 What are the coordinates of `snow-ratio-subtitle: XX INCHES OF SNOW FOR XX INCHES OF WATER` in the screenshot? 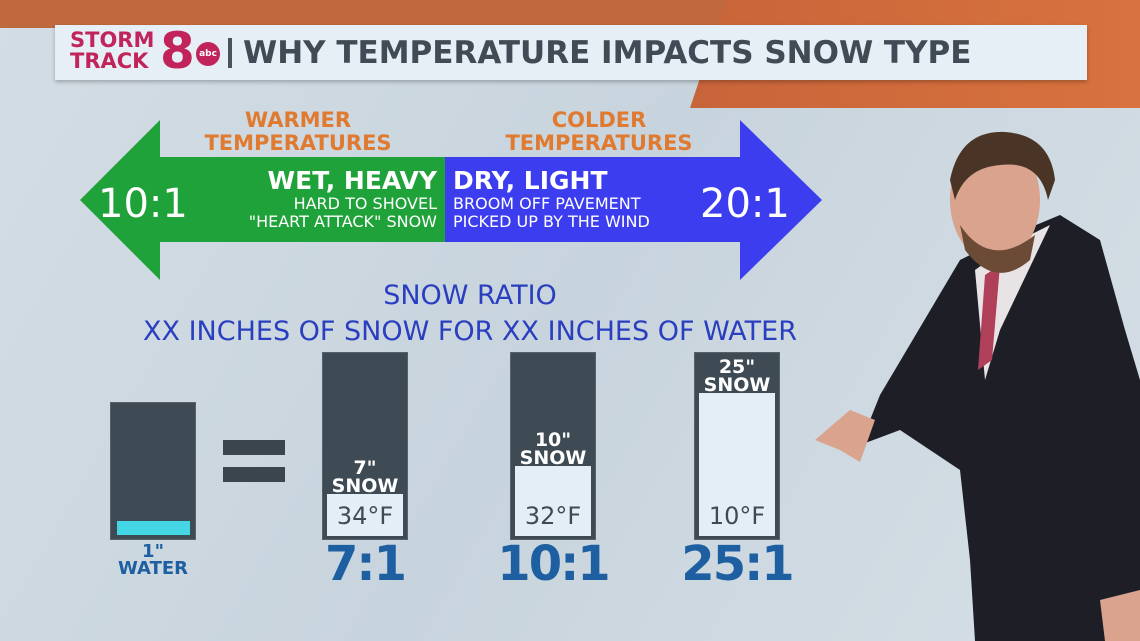 It's located at (470, 331).